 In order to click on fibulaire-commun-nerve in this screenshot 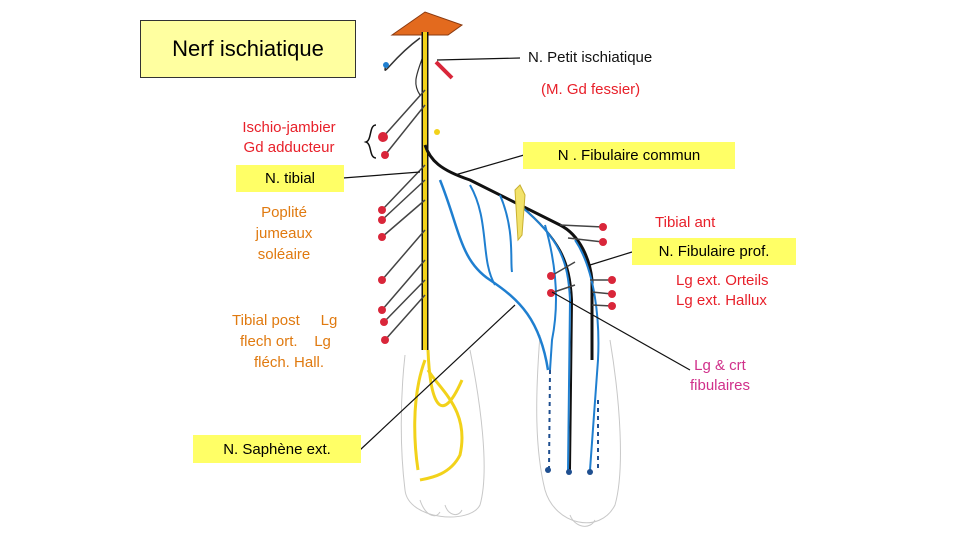, I will do `click(508, 252)`.